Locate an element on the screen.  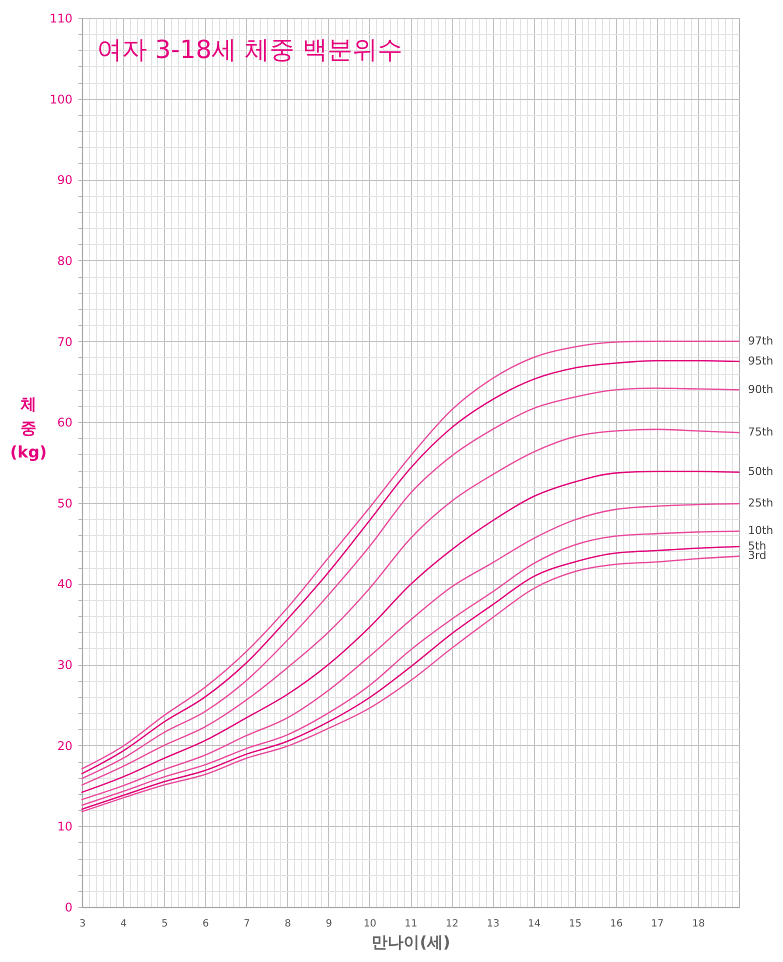
y-tick-label: 80 is located at coordinates (64, 261).